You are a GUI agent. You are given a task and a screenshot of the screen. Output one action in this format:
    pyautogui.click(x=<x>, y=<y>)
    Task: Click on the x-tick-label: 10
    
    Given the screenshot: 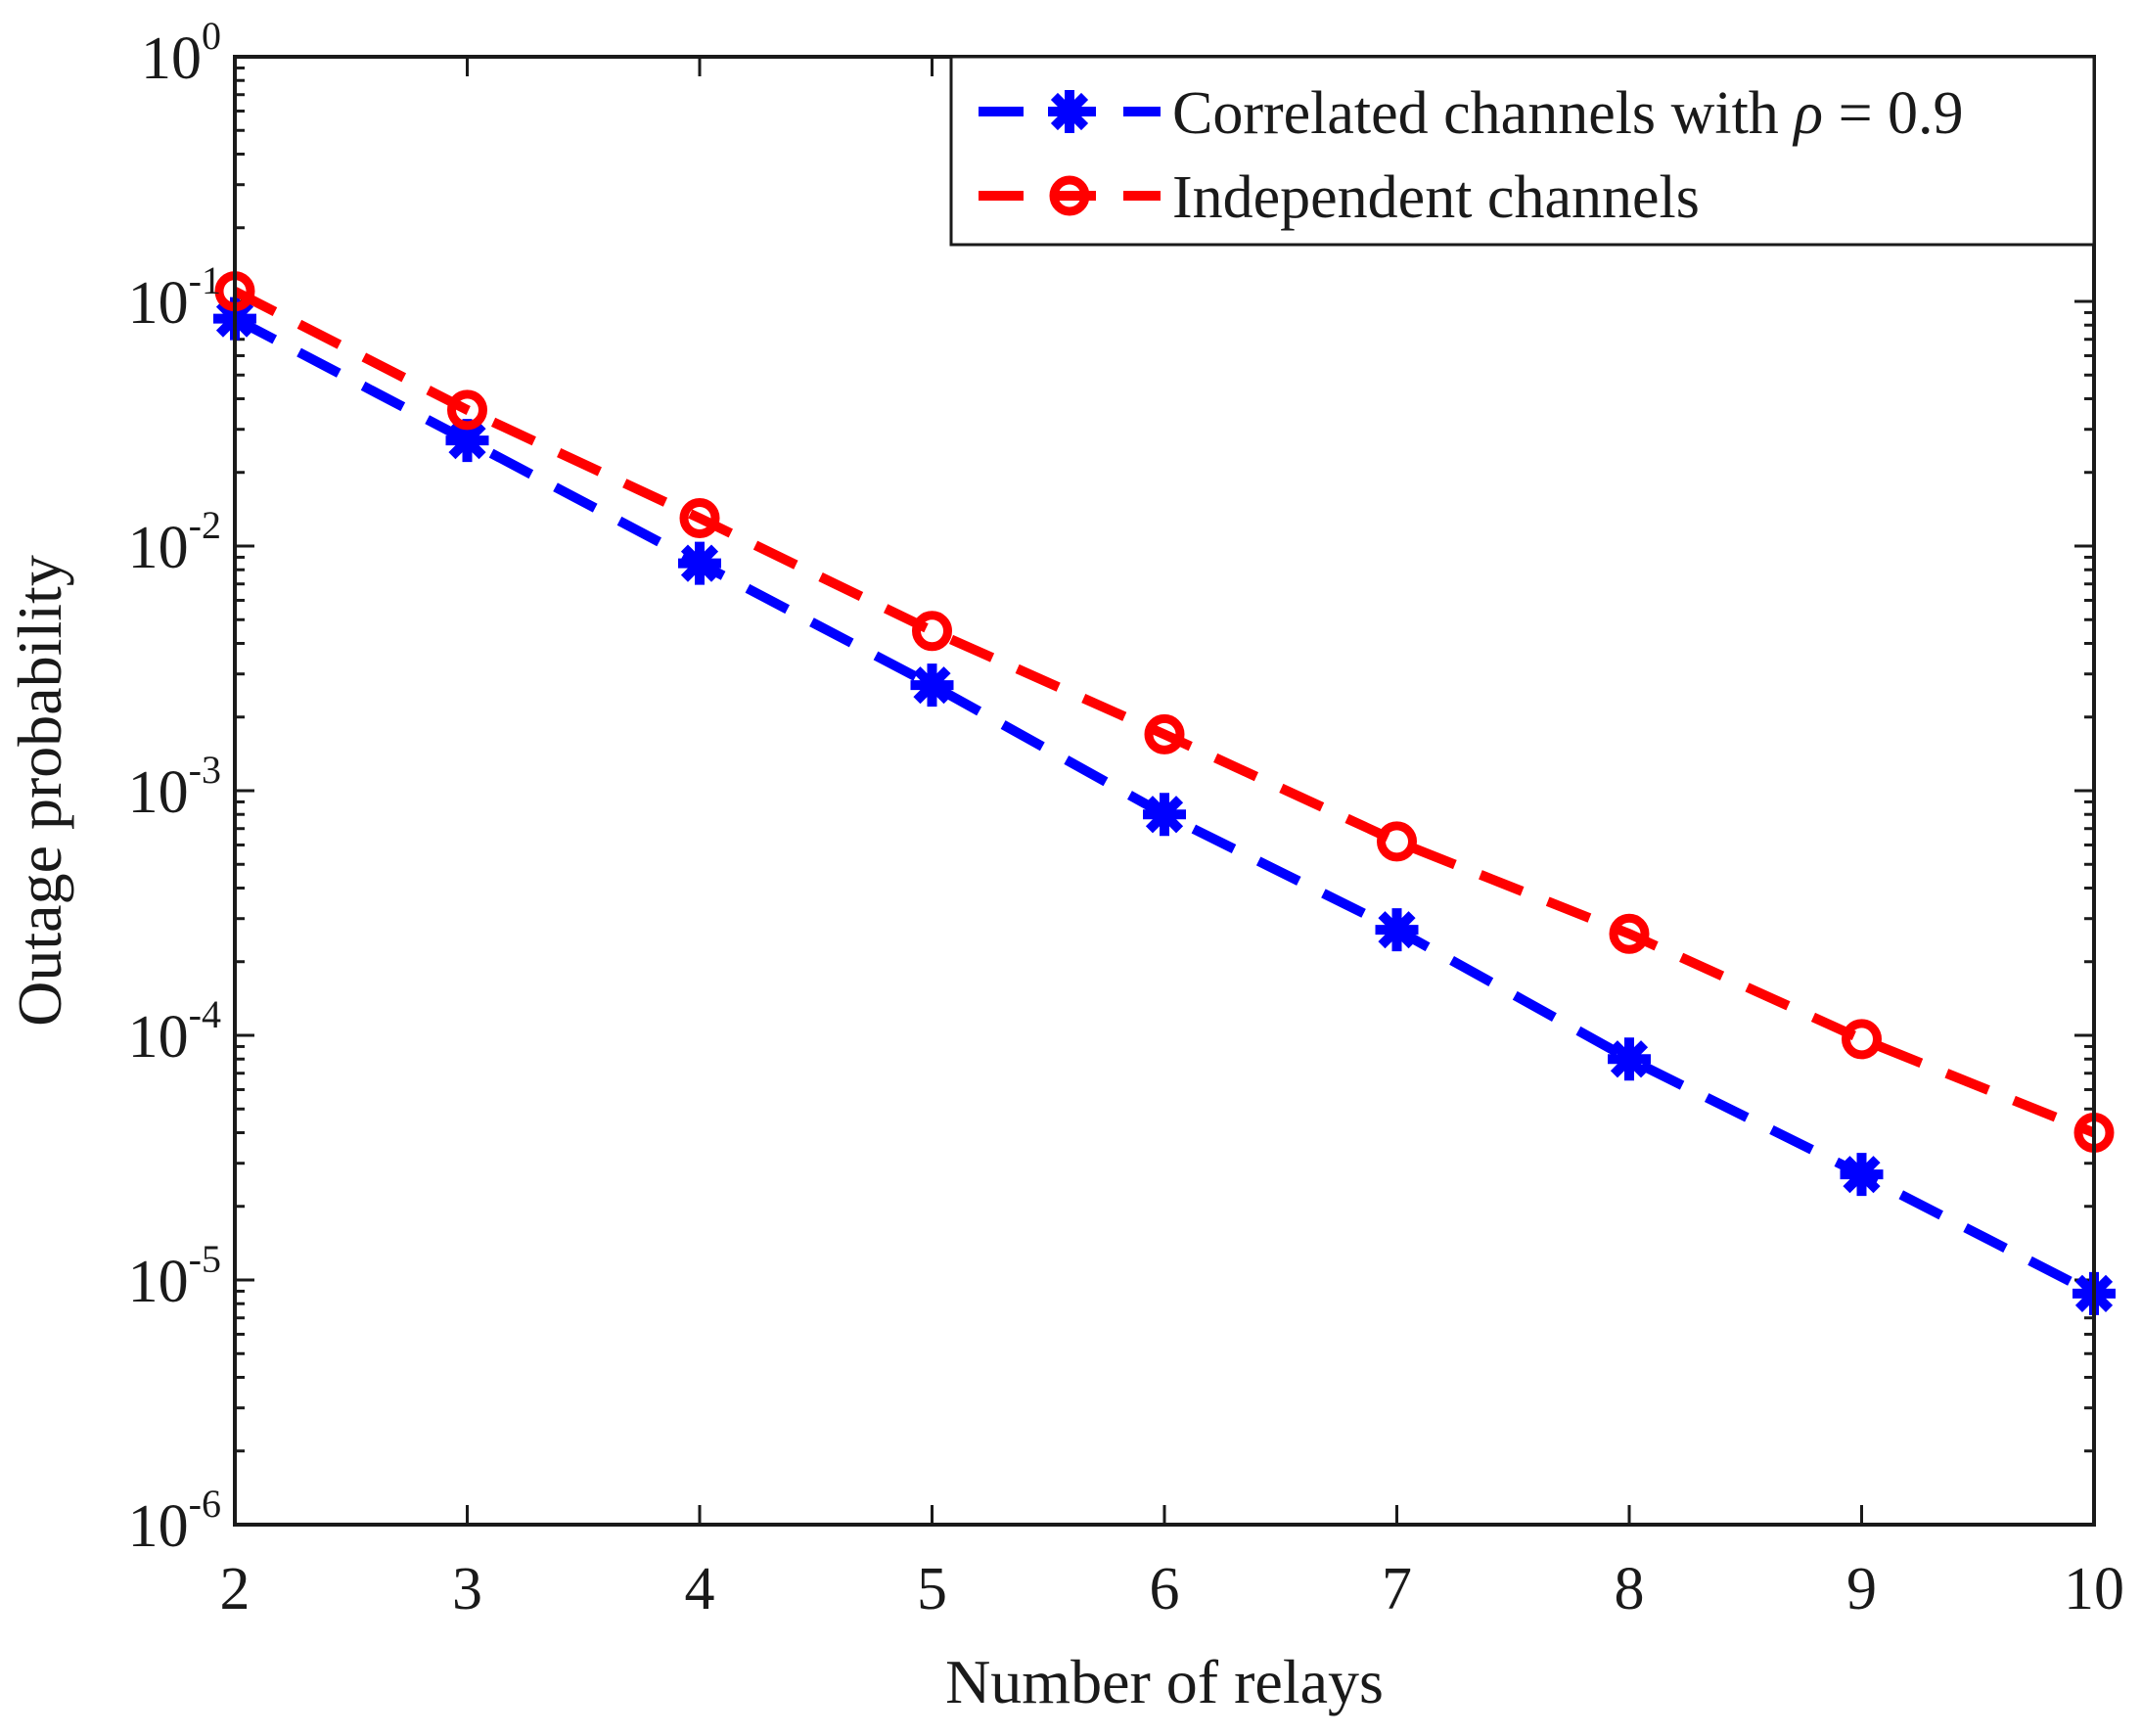 What is the action you would take?
    pyautogui.click(x=2094, y=1589)
    